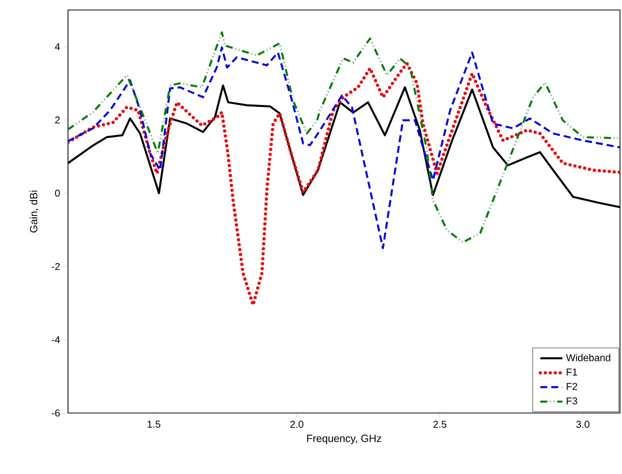 The width and height of the screenshot is (622, 474). I want to click on x-axis-title: Frequency, GHz, so click(344, 439).